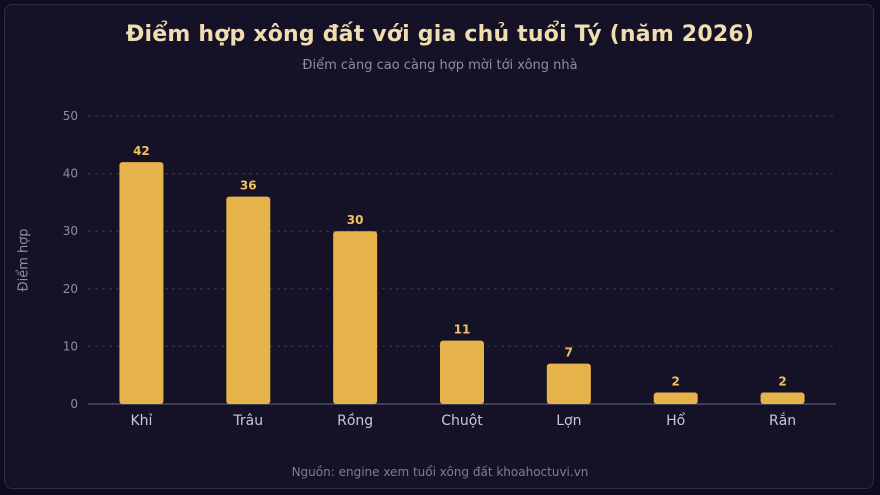 This screenshot has width=880, height=495. What do you see at coordinates (70, 231) in the screenshot?
I see `y-tick-label: 30` at bounding box center [70, 231].